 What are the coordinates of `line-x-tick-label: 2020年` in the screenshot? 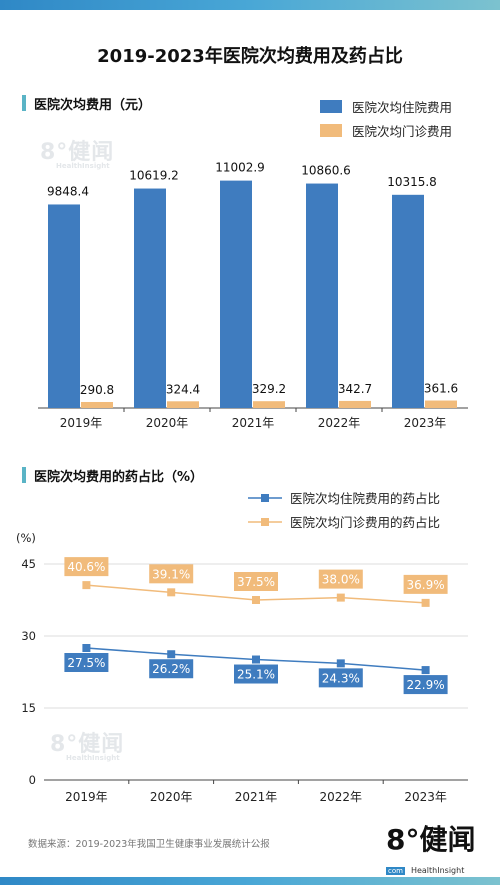 It's located at (171, 797).